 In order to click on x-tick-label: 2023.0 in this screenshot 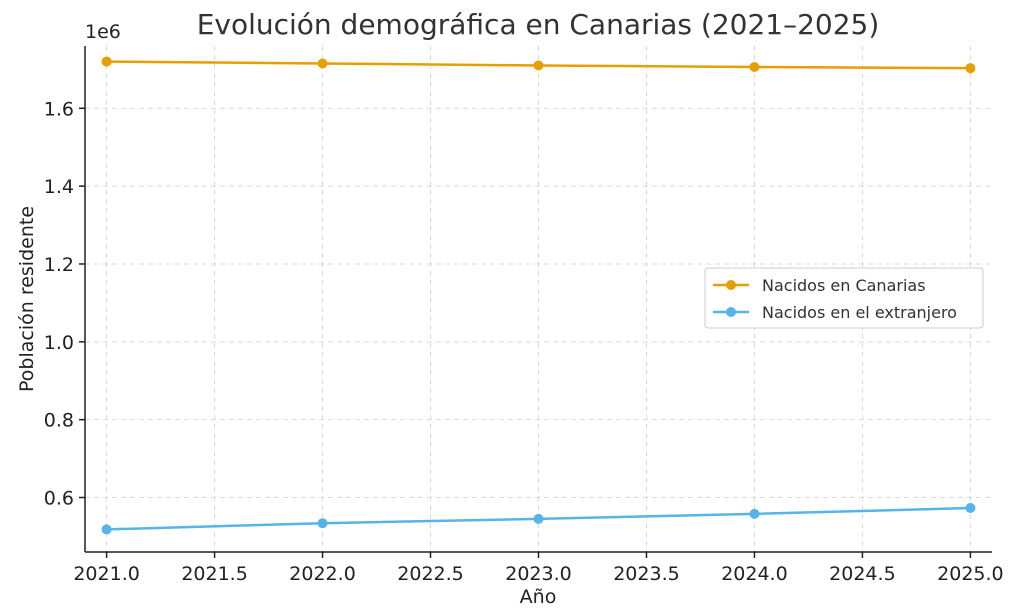, I will do `click(538, 574)`.